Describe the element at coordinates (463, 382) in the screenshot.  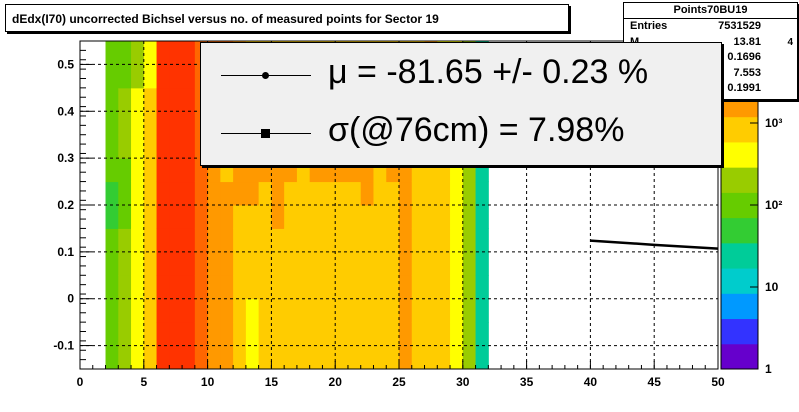
I see `x-tick-label: 30` at that location.